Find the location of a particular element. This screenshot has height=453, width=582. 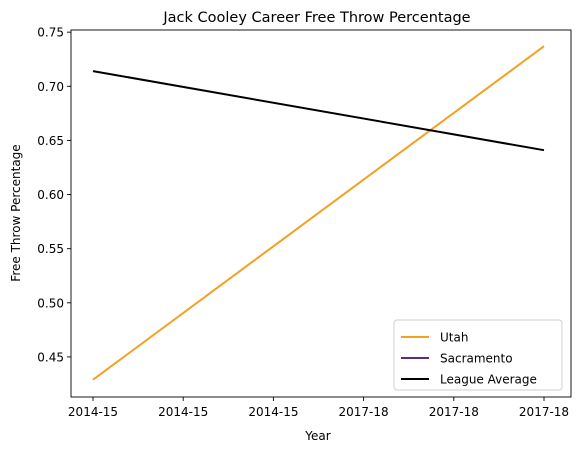

series-line-league-average is located at coordinates (318, 111).